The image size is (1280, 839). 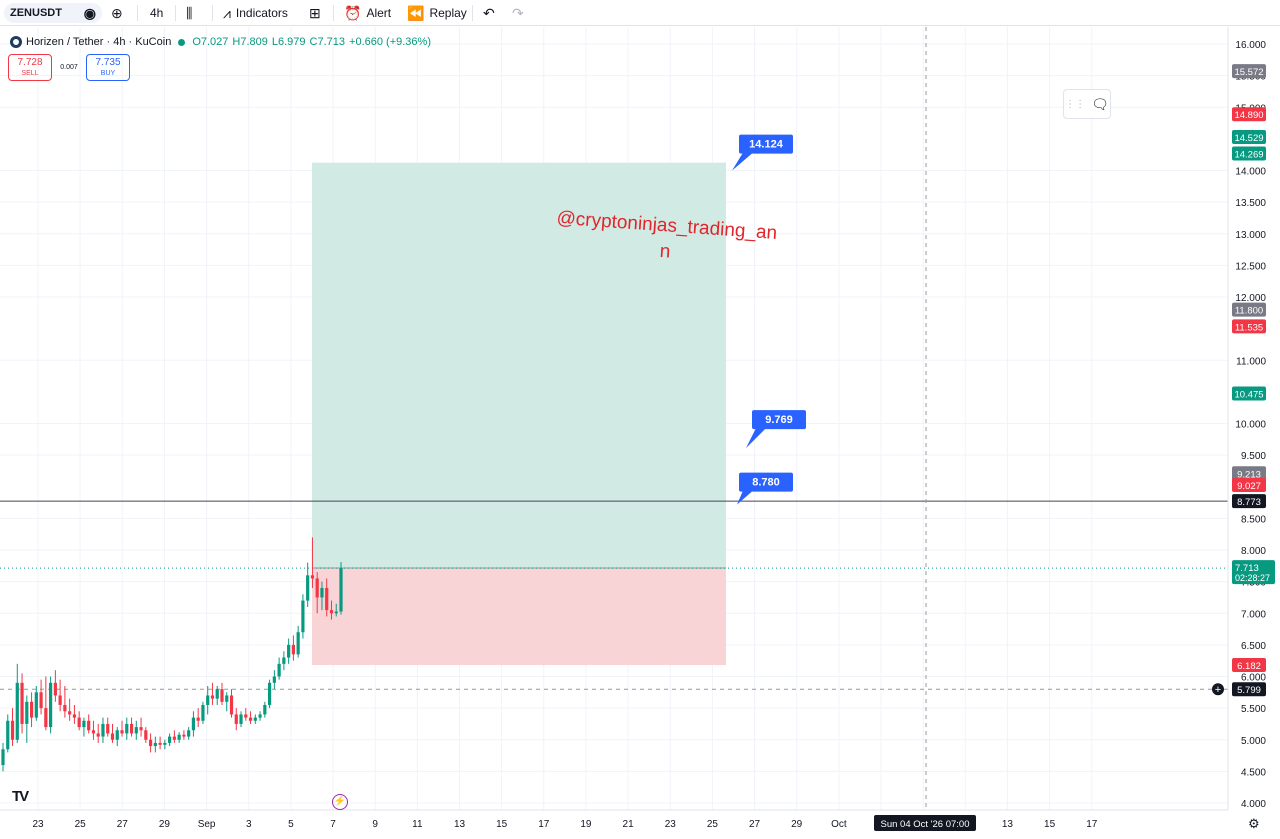 What do you see at coordinates (333, 824) in the screenshot?
I see `time-tick-label: 7` at bounding box center [333, 824].